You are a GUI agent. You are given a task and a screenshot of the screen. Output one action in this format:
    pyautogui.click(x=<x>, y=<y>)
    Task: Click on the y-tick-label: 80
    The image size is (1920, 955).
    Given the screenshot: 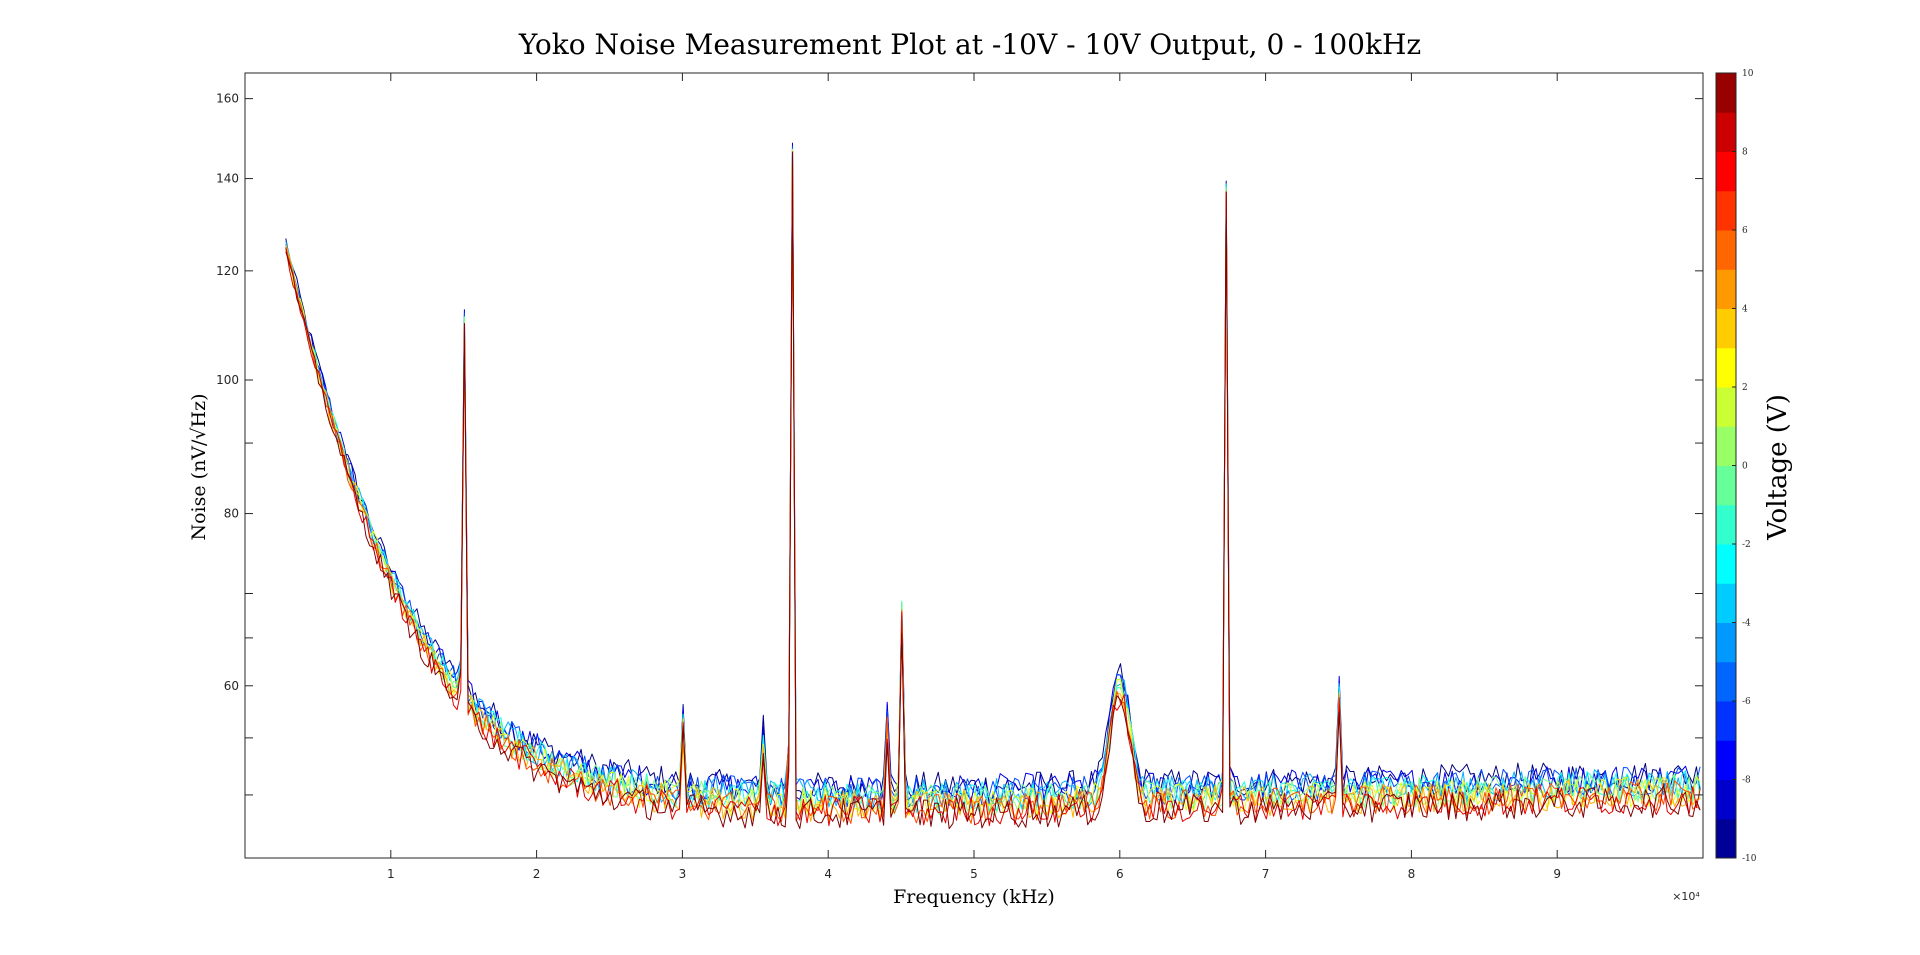 What is the action you would take?
    pyautogui.click(x=231, y=514)
    